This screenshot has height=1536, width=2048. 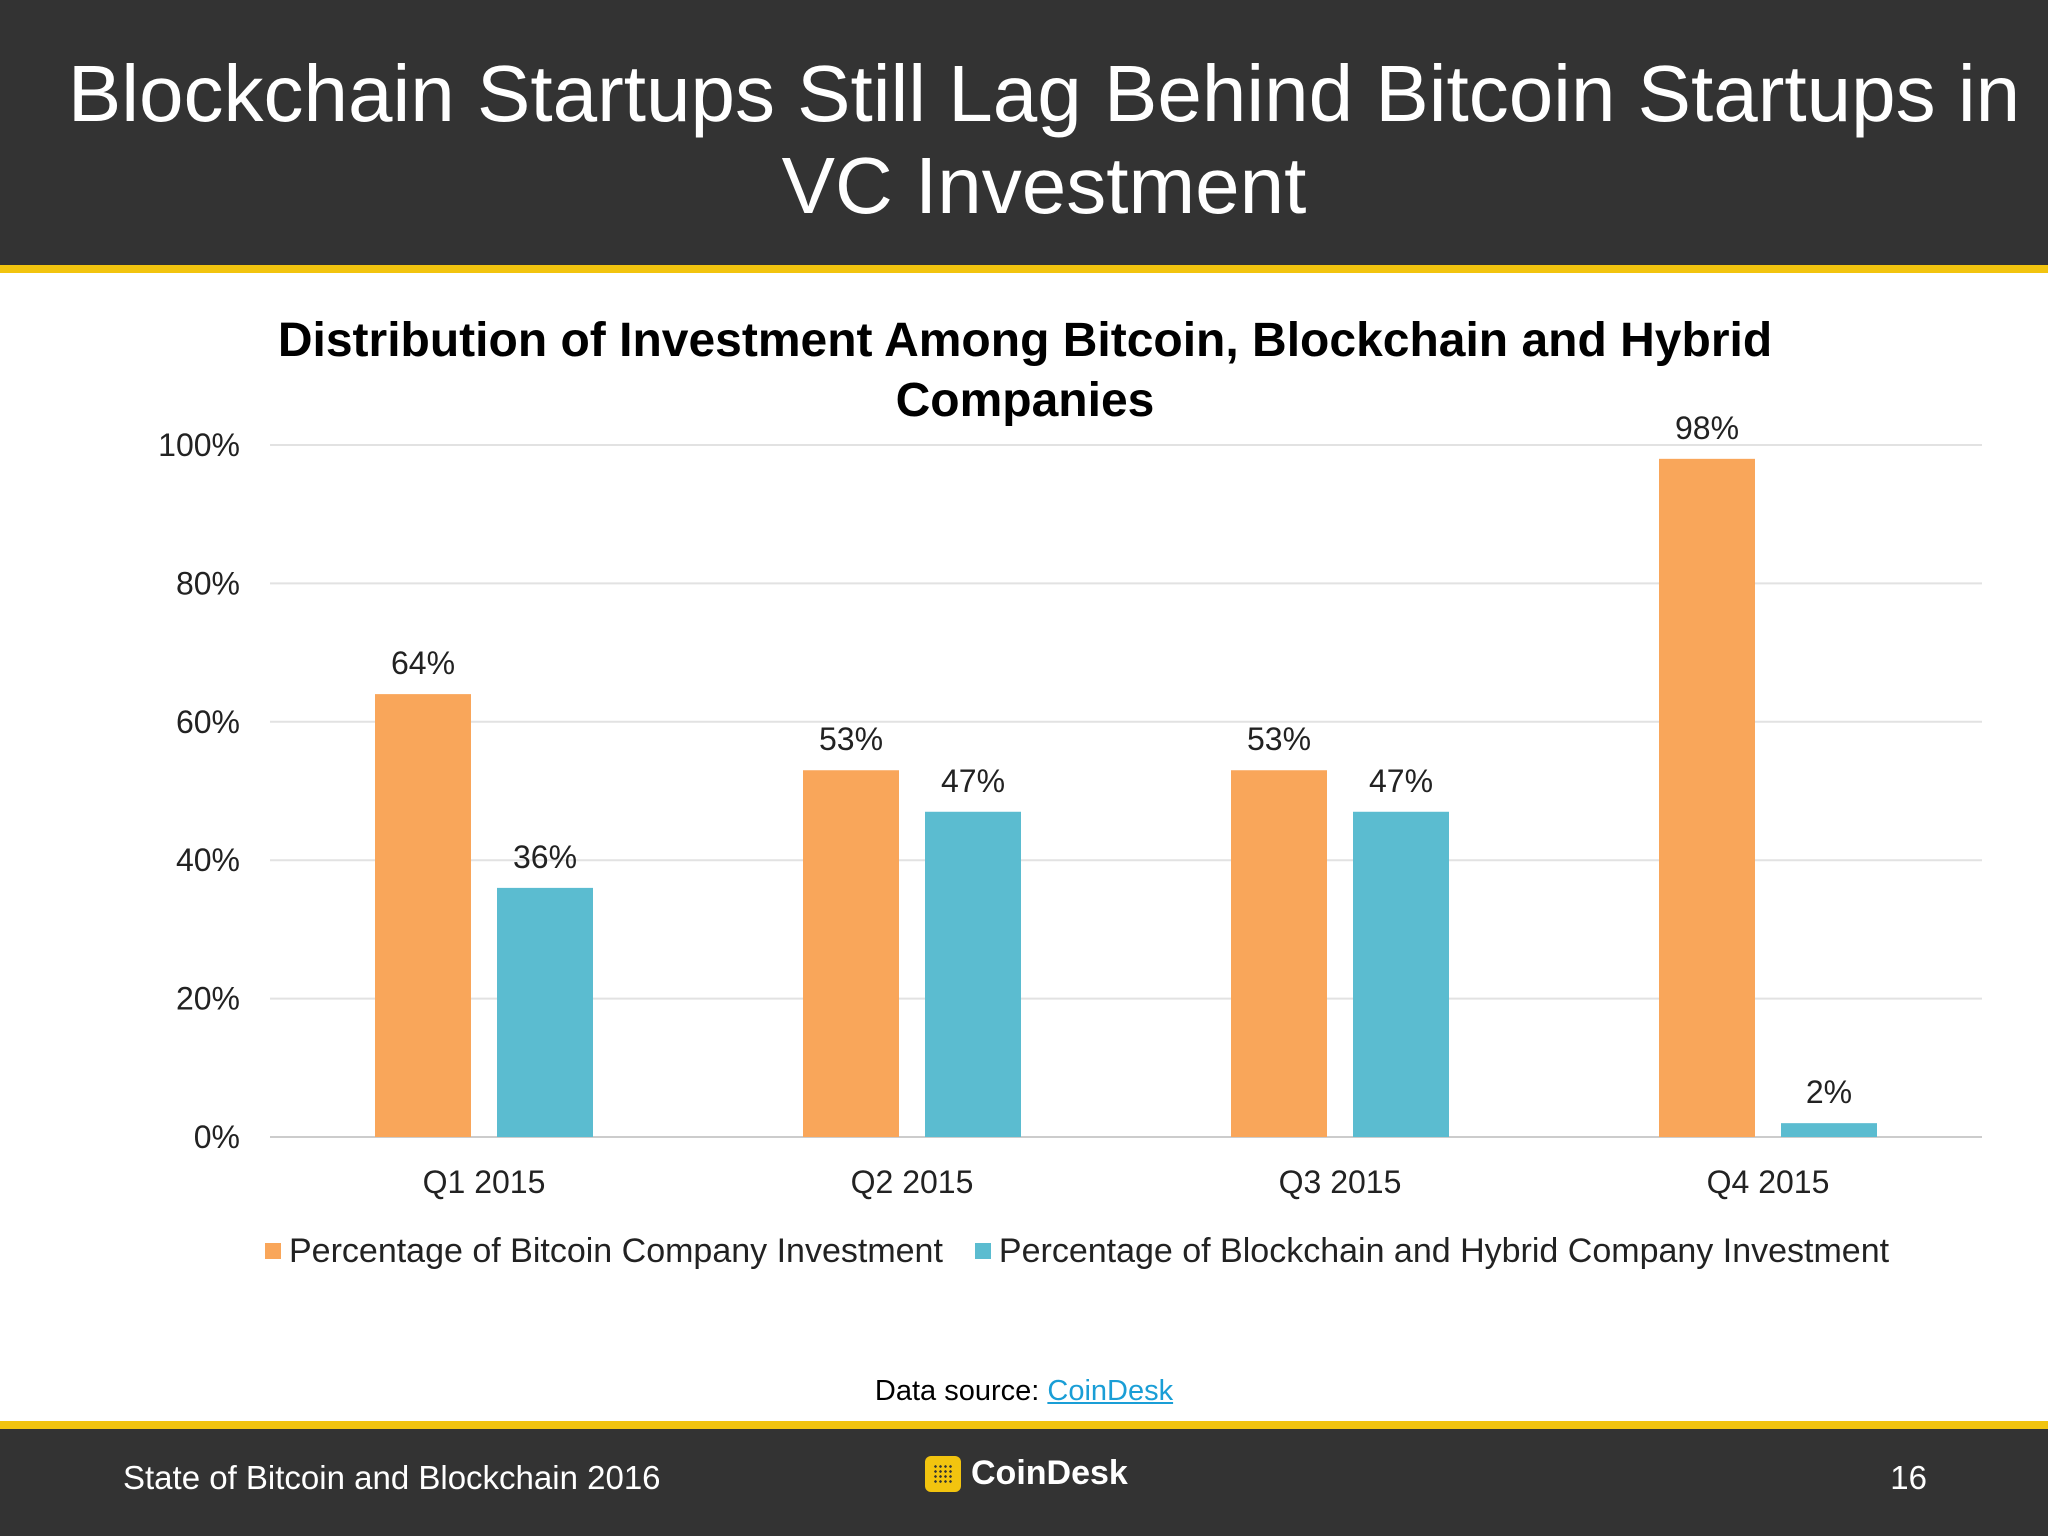 I want to click on header-accent-line, so click(x=1024, y=269).